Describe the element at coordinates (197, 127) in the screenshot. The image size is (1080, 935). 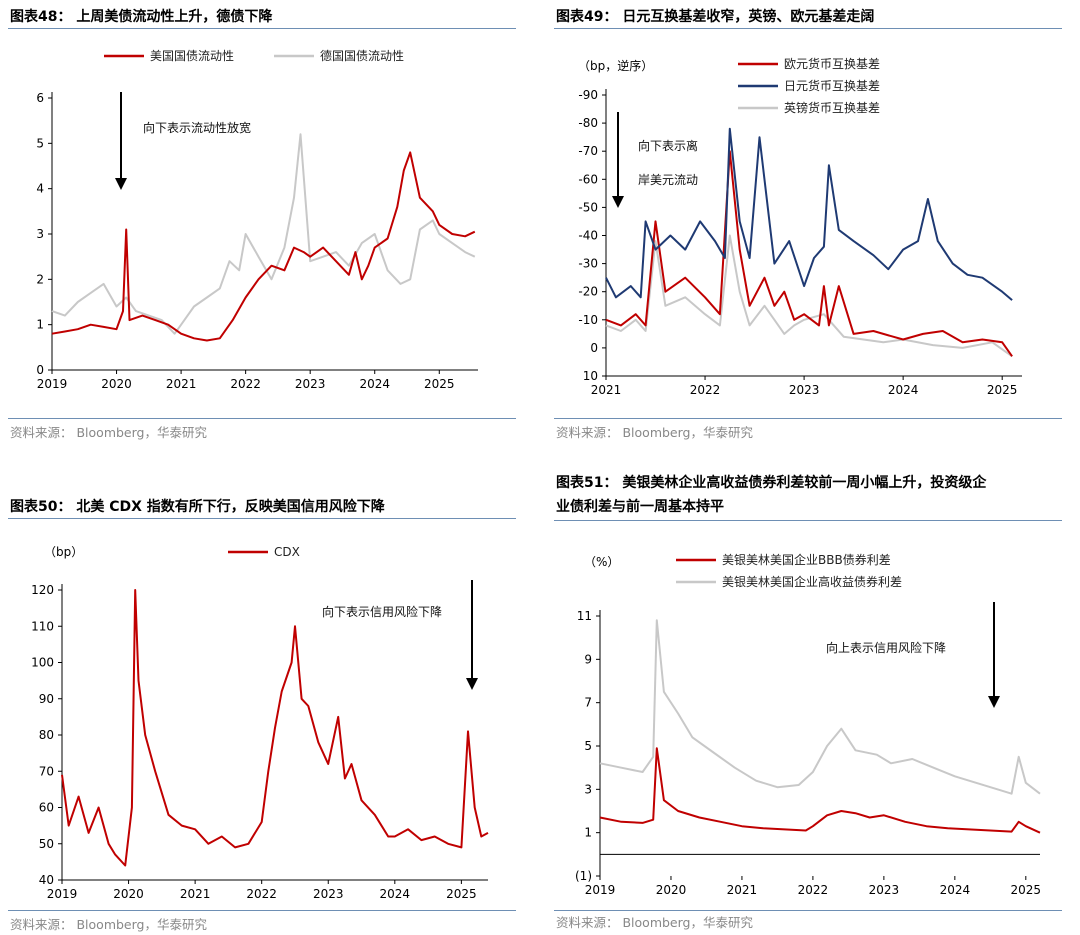
I see `annotation-text: 向下表示流动性放宽` at that location.